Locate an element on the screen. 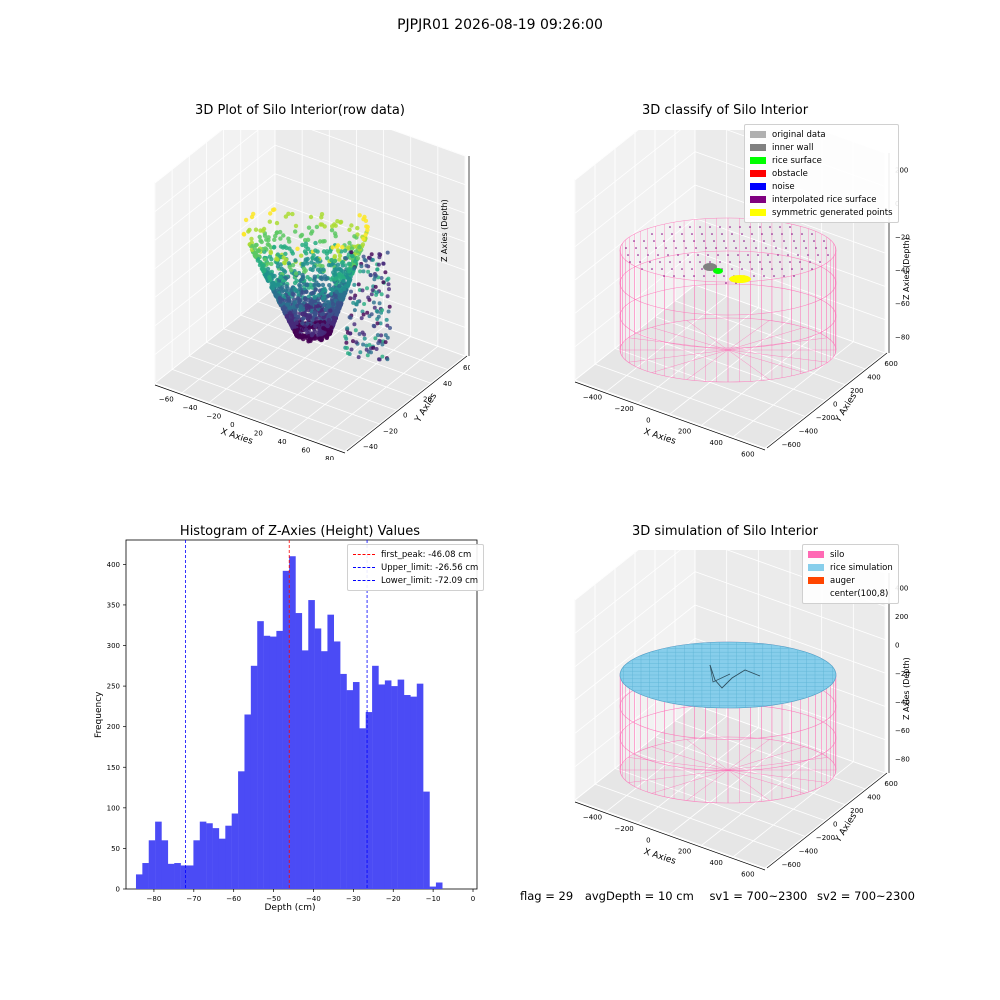 This screenshot has height=1000, width=1000. rice-surface-cluster is located at coordinates (718, 271).